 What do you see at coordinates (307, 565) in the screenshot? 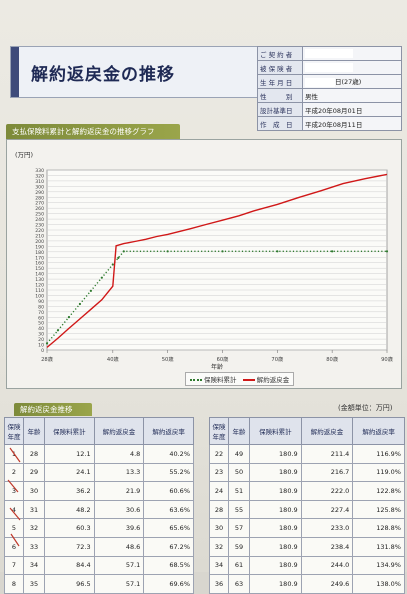
I see `table-row: 34 61 180.9 244.0 134.9%` at bounding box center [307, 565].